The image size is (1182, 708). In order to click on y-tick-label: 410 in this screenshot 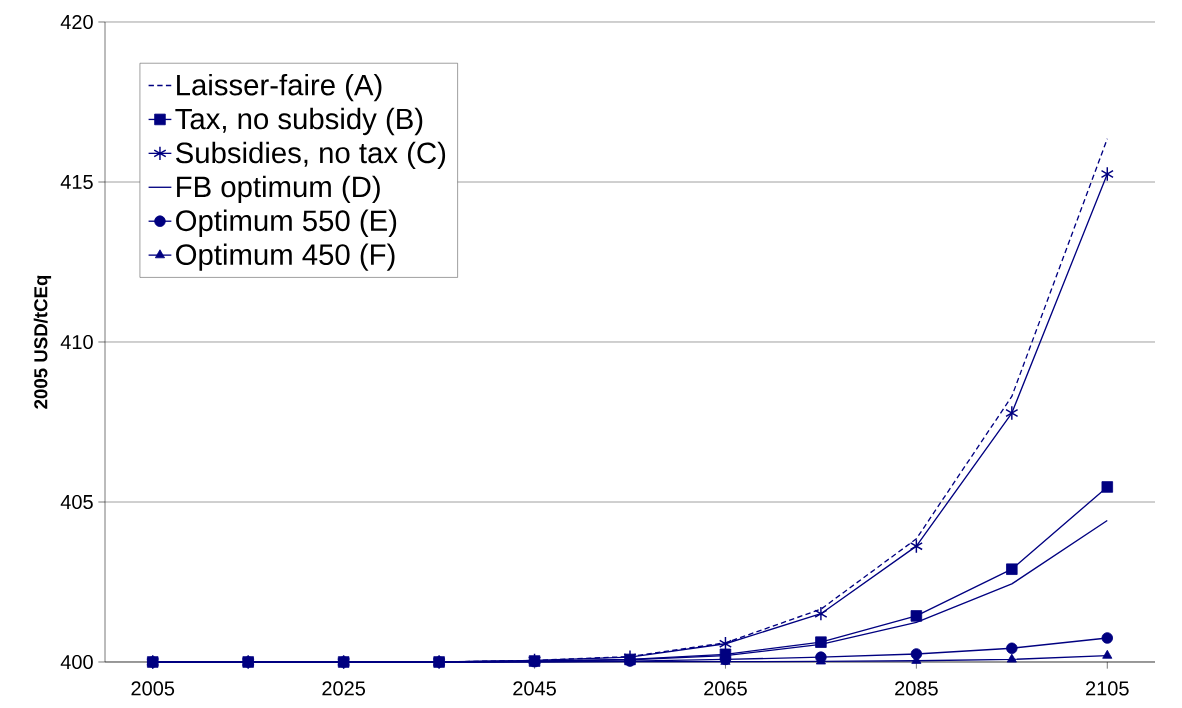, I will do `click(76, 342)`.